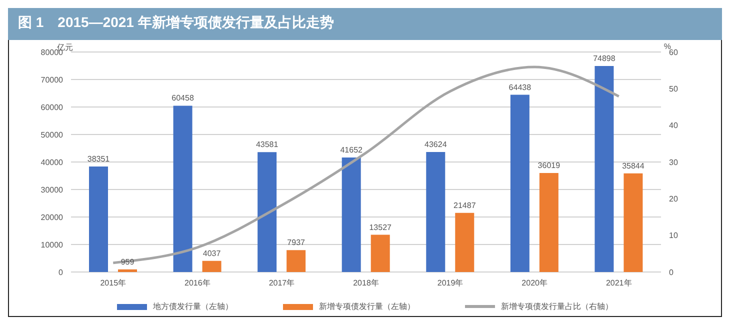 The width and height of the screenshot is (730, 333). Describe the element at coordinates (557, 306) in the screenshot. I see `legend-label: 新增专项债发行量占比（右轴）` at that location.